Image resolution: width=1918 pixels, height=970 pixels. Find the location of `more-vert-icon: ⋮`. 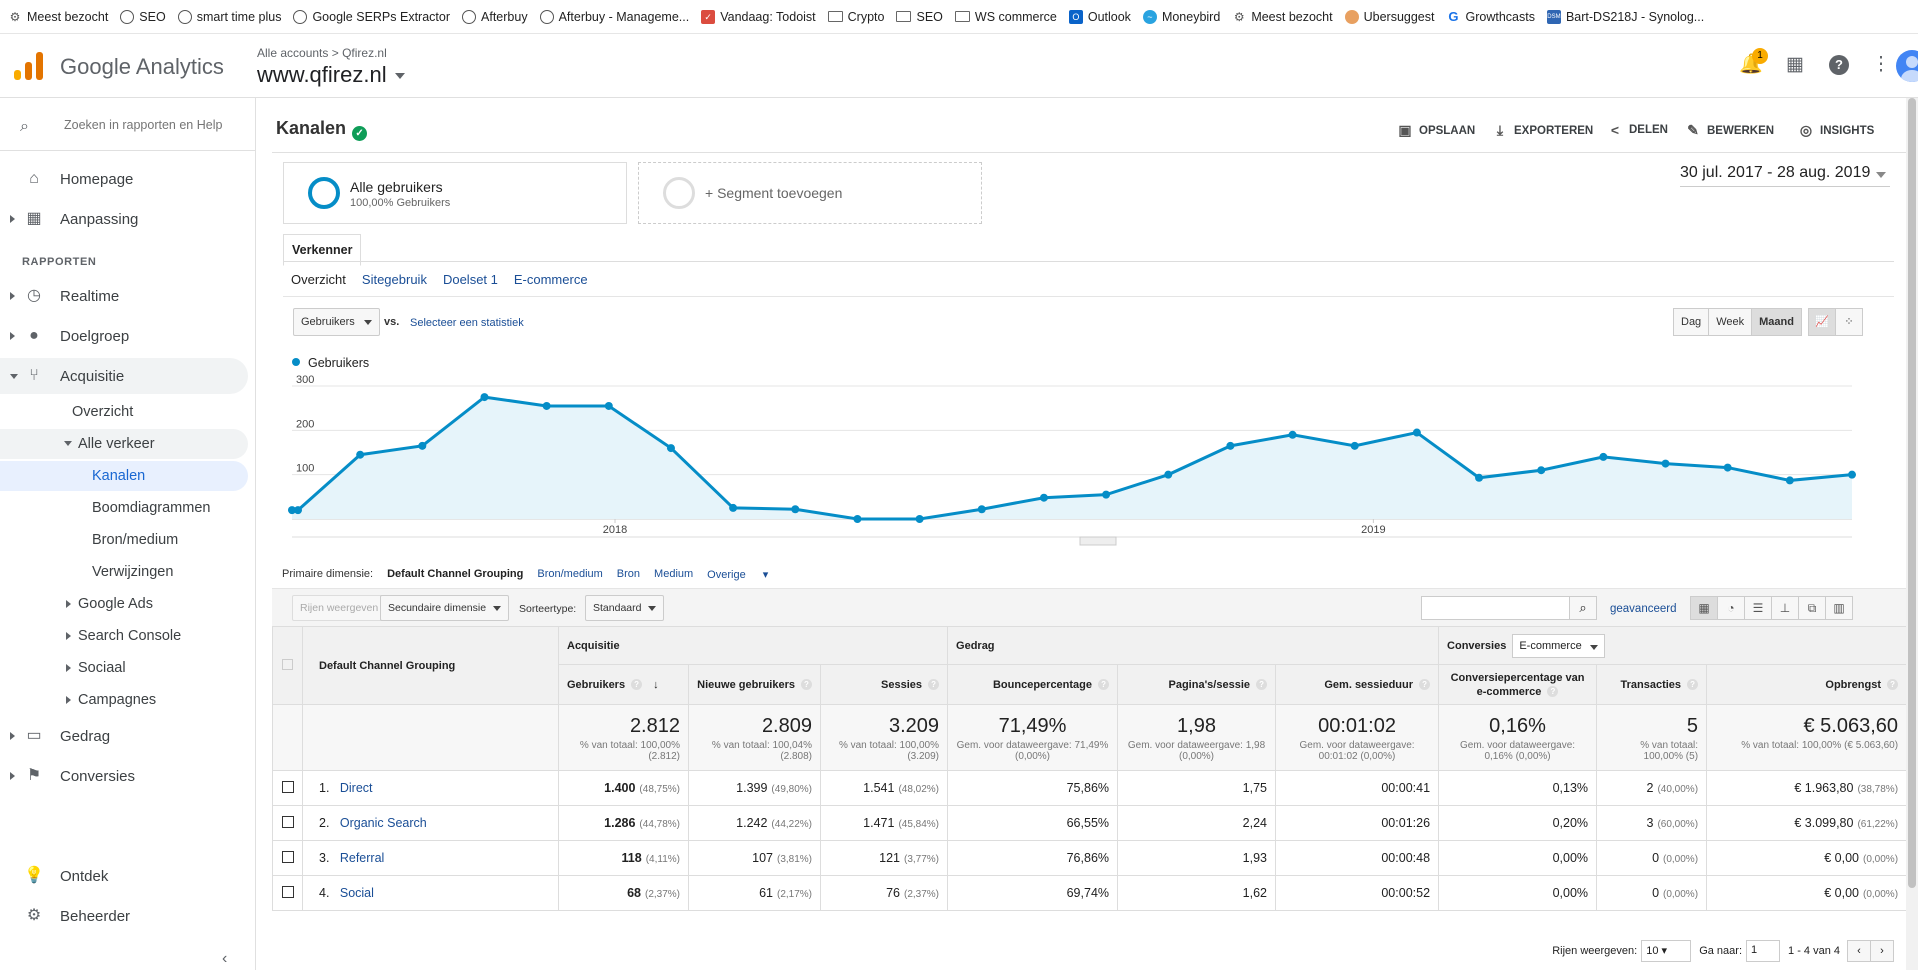

more-vert-icon: ⋮ is located at coordinates (1881, 64).